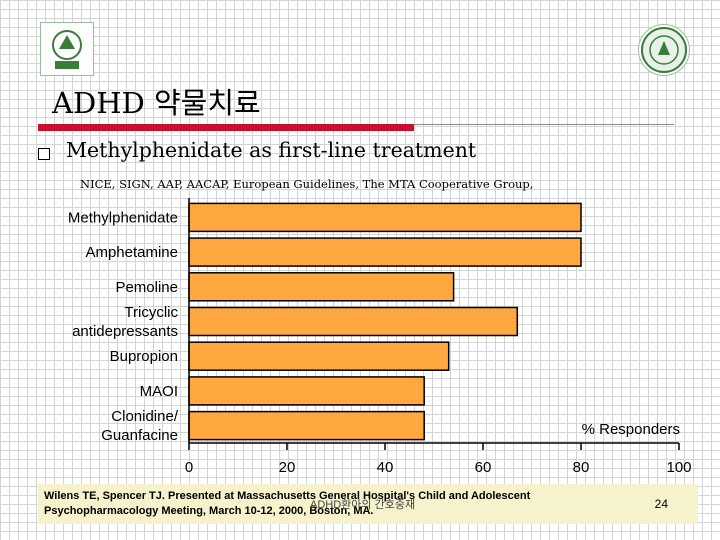 The image size is (720, 540). I want to click on bullet-square-icon, so click(44, 154).